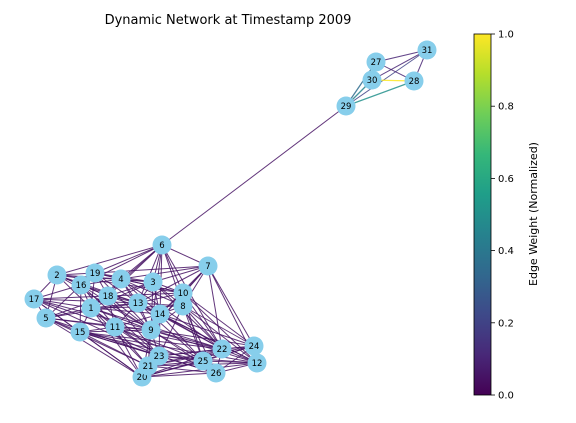 Image resolution: width=576 pixels, height=423 pixels. Describe the element at coordinates (506, 251) in the screenshot. I see `colorbar-tick-label: 0.4` at that location.